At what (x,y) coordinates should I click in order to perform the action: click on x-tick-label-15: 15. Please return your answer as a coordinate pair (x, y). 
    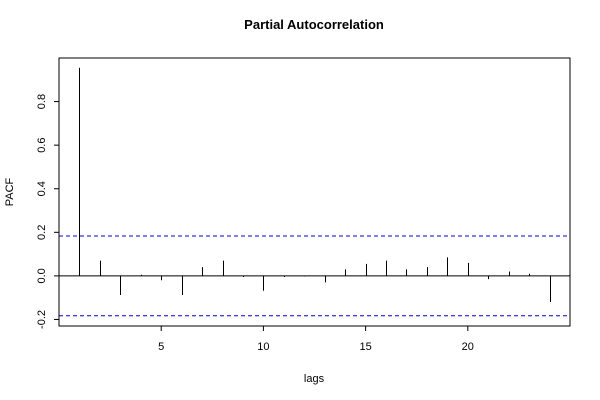
    Looking at the image, I should click on (365, 347).